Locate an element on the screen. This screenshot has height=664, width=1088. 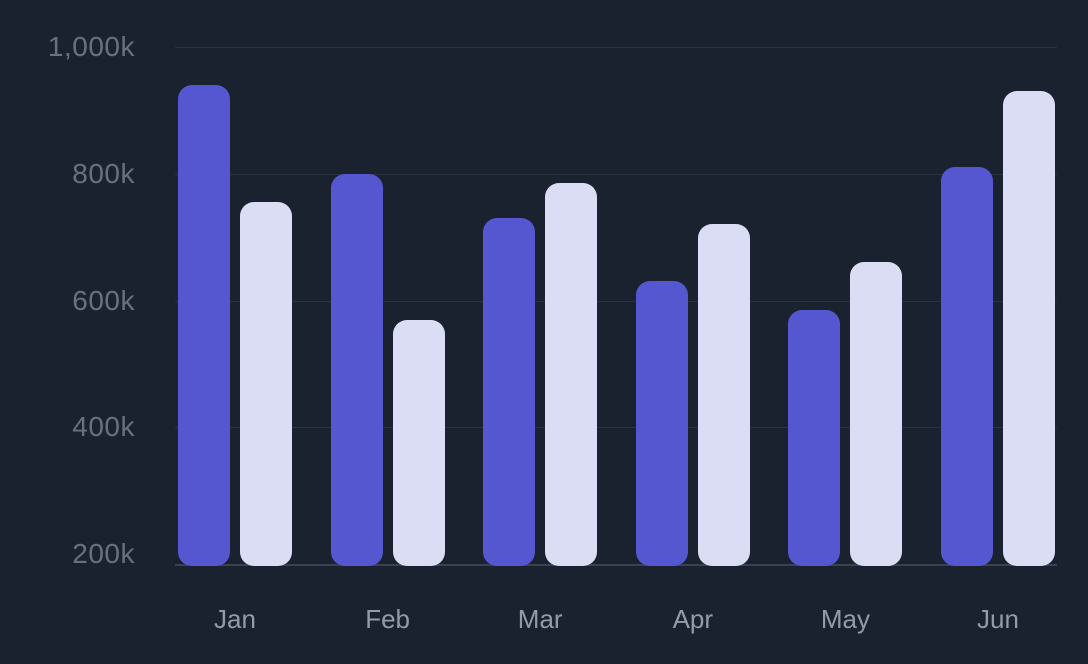
gridline-1000k is located at coordinates (616, 47).